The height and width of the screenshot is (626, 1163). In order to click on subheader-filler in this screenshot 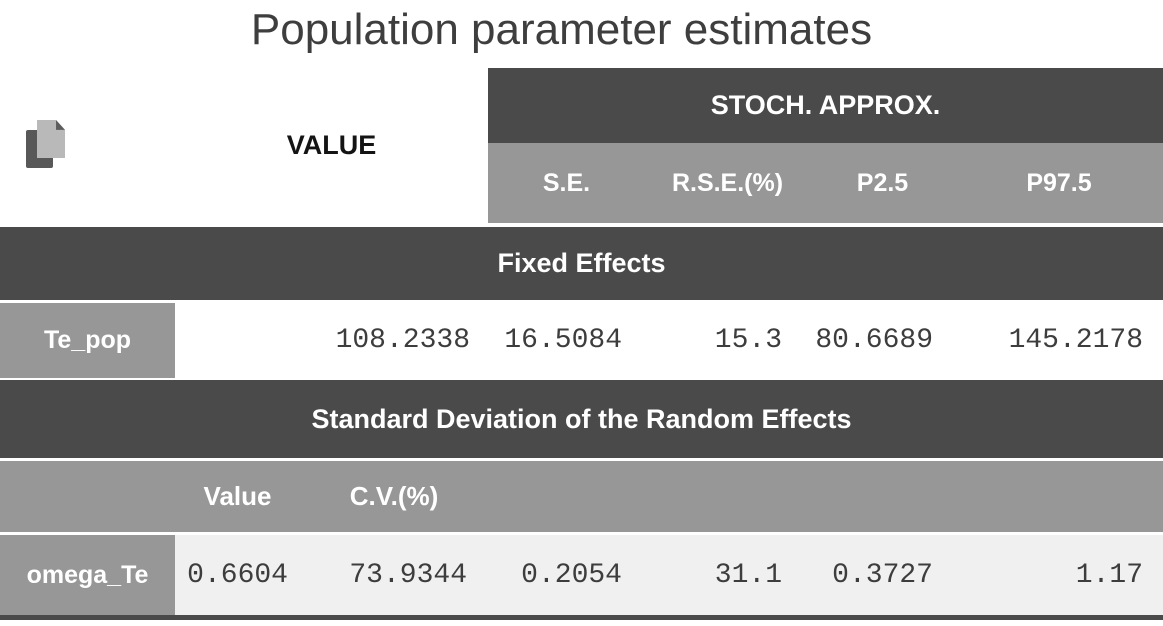, I will do `click(825, 496)`.